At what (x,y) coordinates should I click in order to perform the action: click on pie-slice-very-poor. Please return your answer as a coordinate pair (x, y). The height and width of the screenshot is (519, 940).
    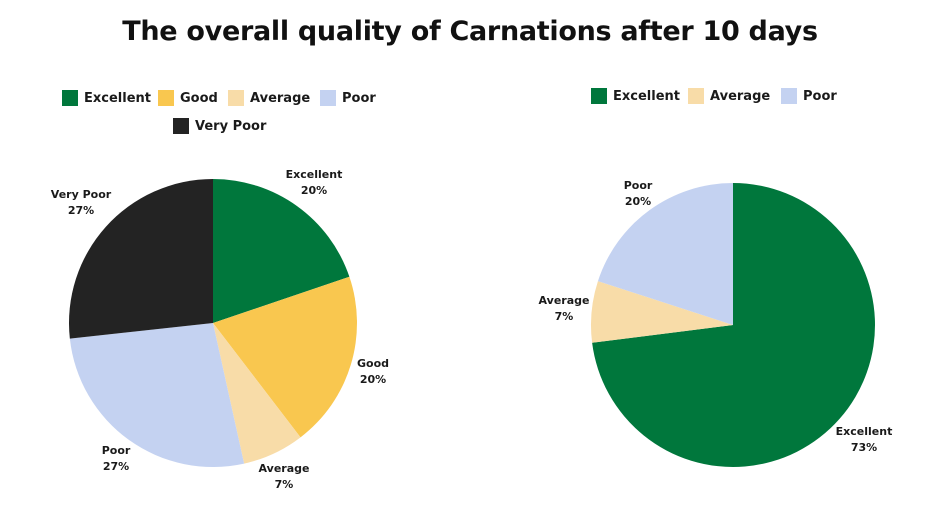
    Looking at the image, I should click on (140, 258).